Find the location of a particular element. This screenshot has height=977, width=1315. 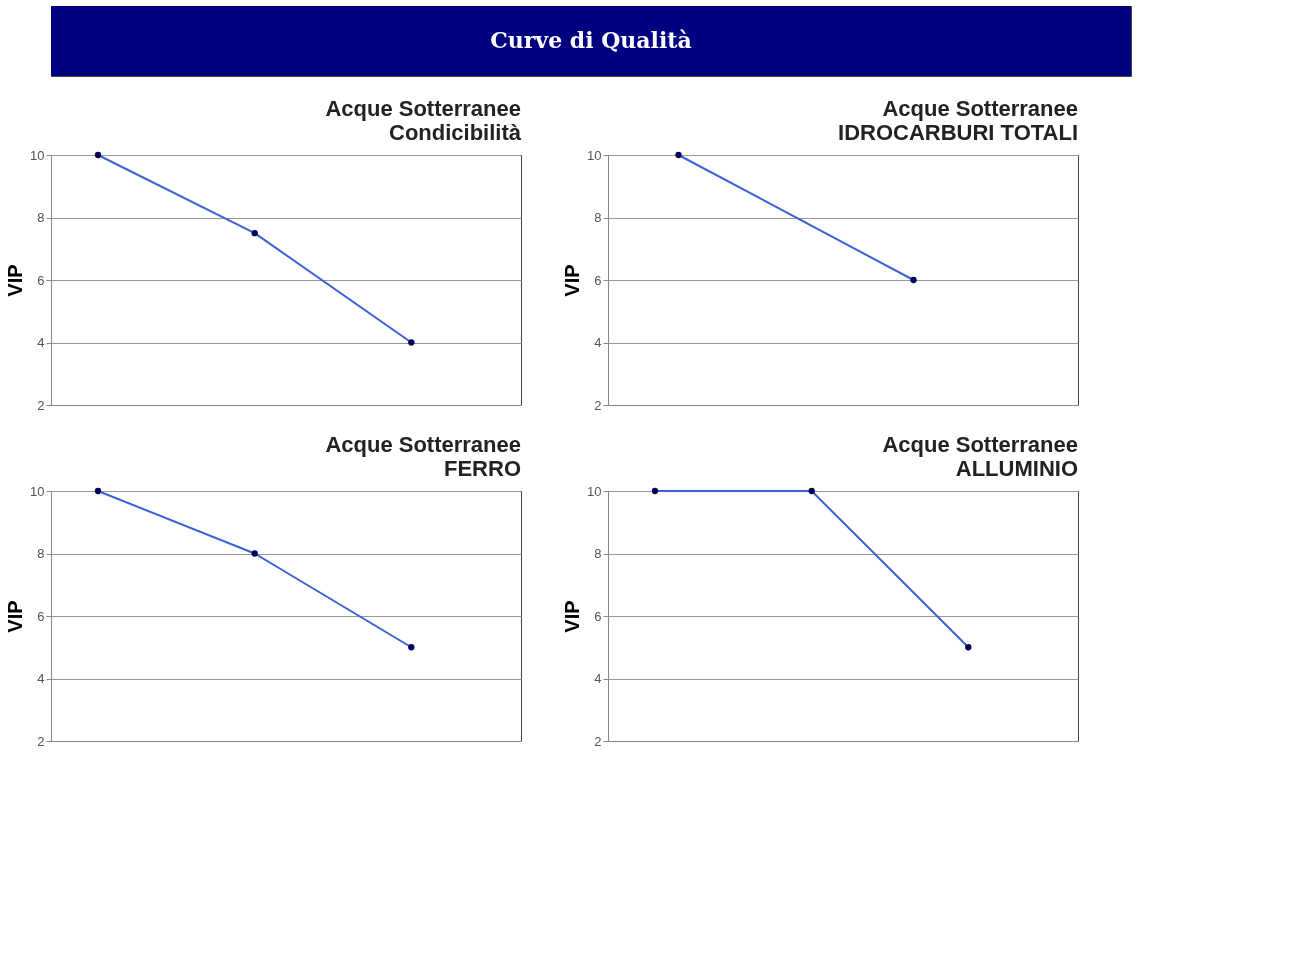

chart-title: Acque Sotterranee IDROCARBURI TOTALI is located at coordinates (958, 120).